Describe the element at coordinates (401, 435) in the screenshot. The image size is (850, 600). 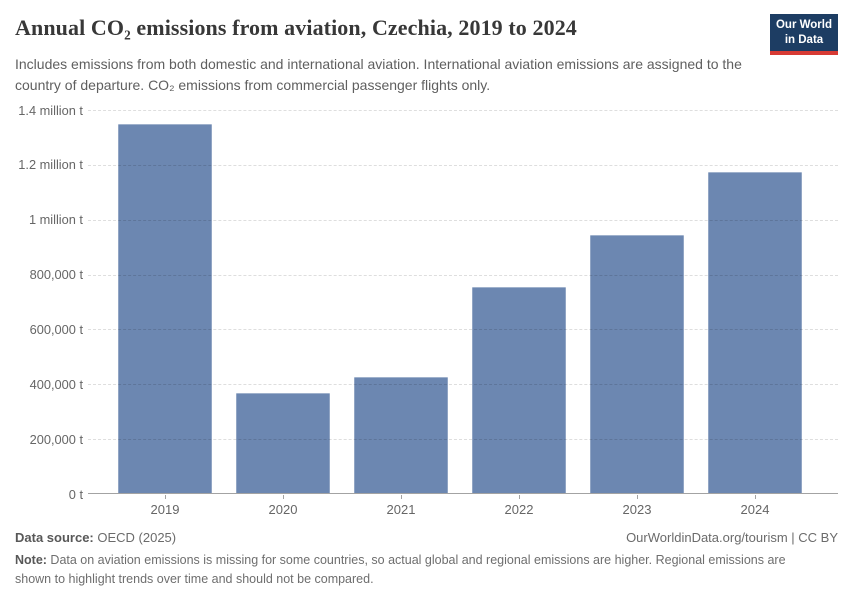
I see `bar-2021` at that location.